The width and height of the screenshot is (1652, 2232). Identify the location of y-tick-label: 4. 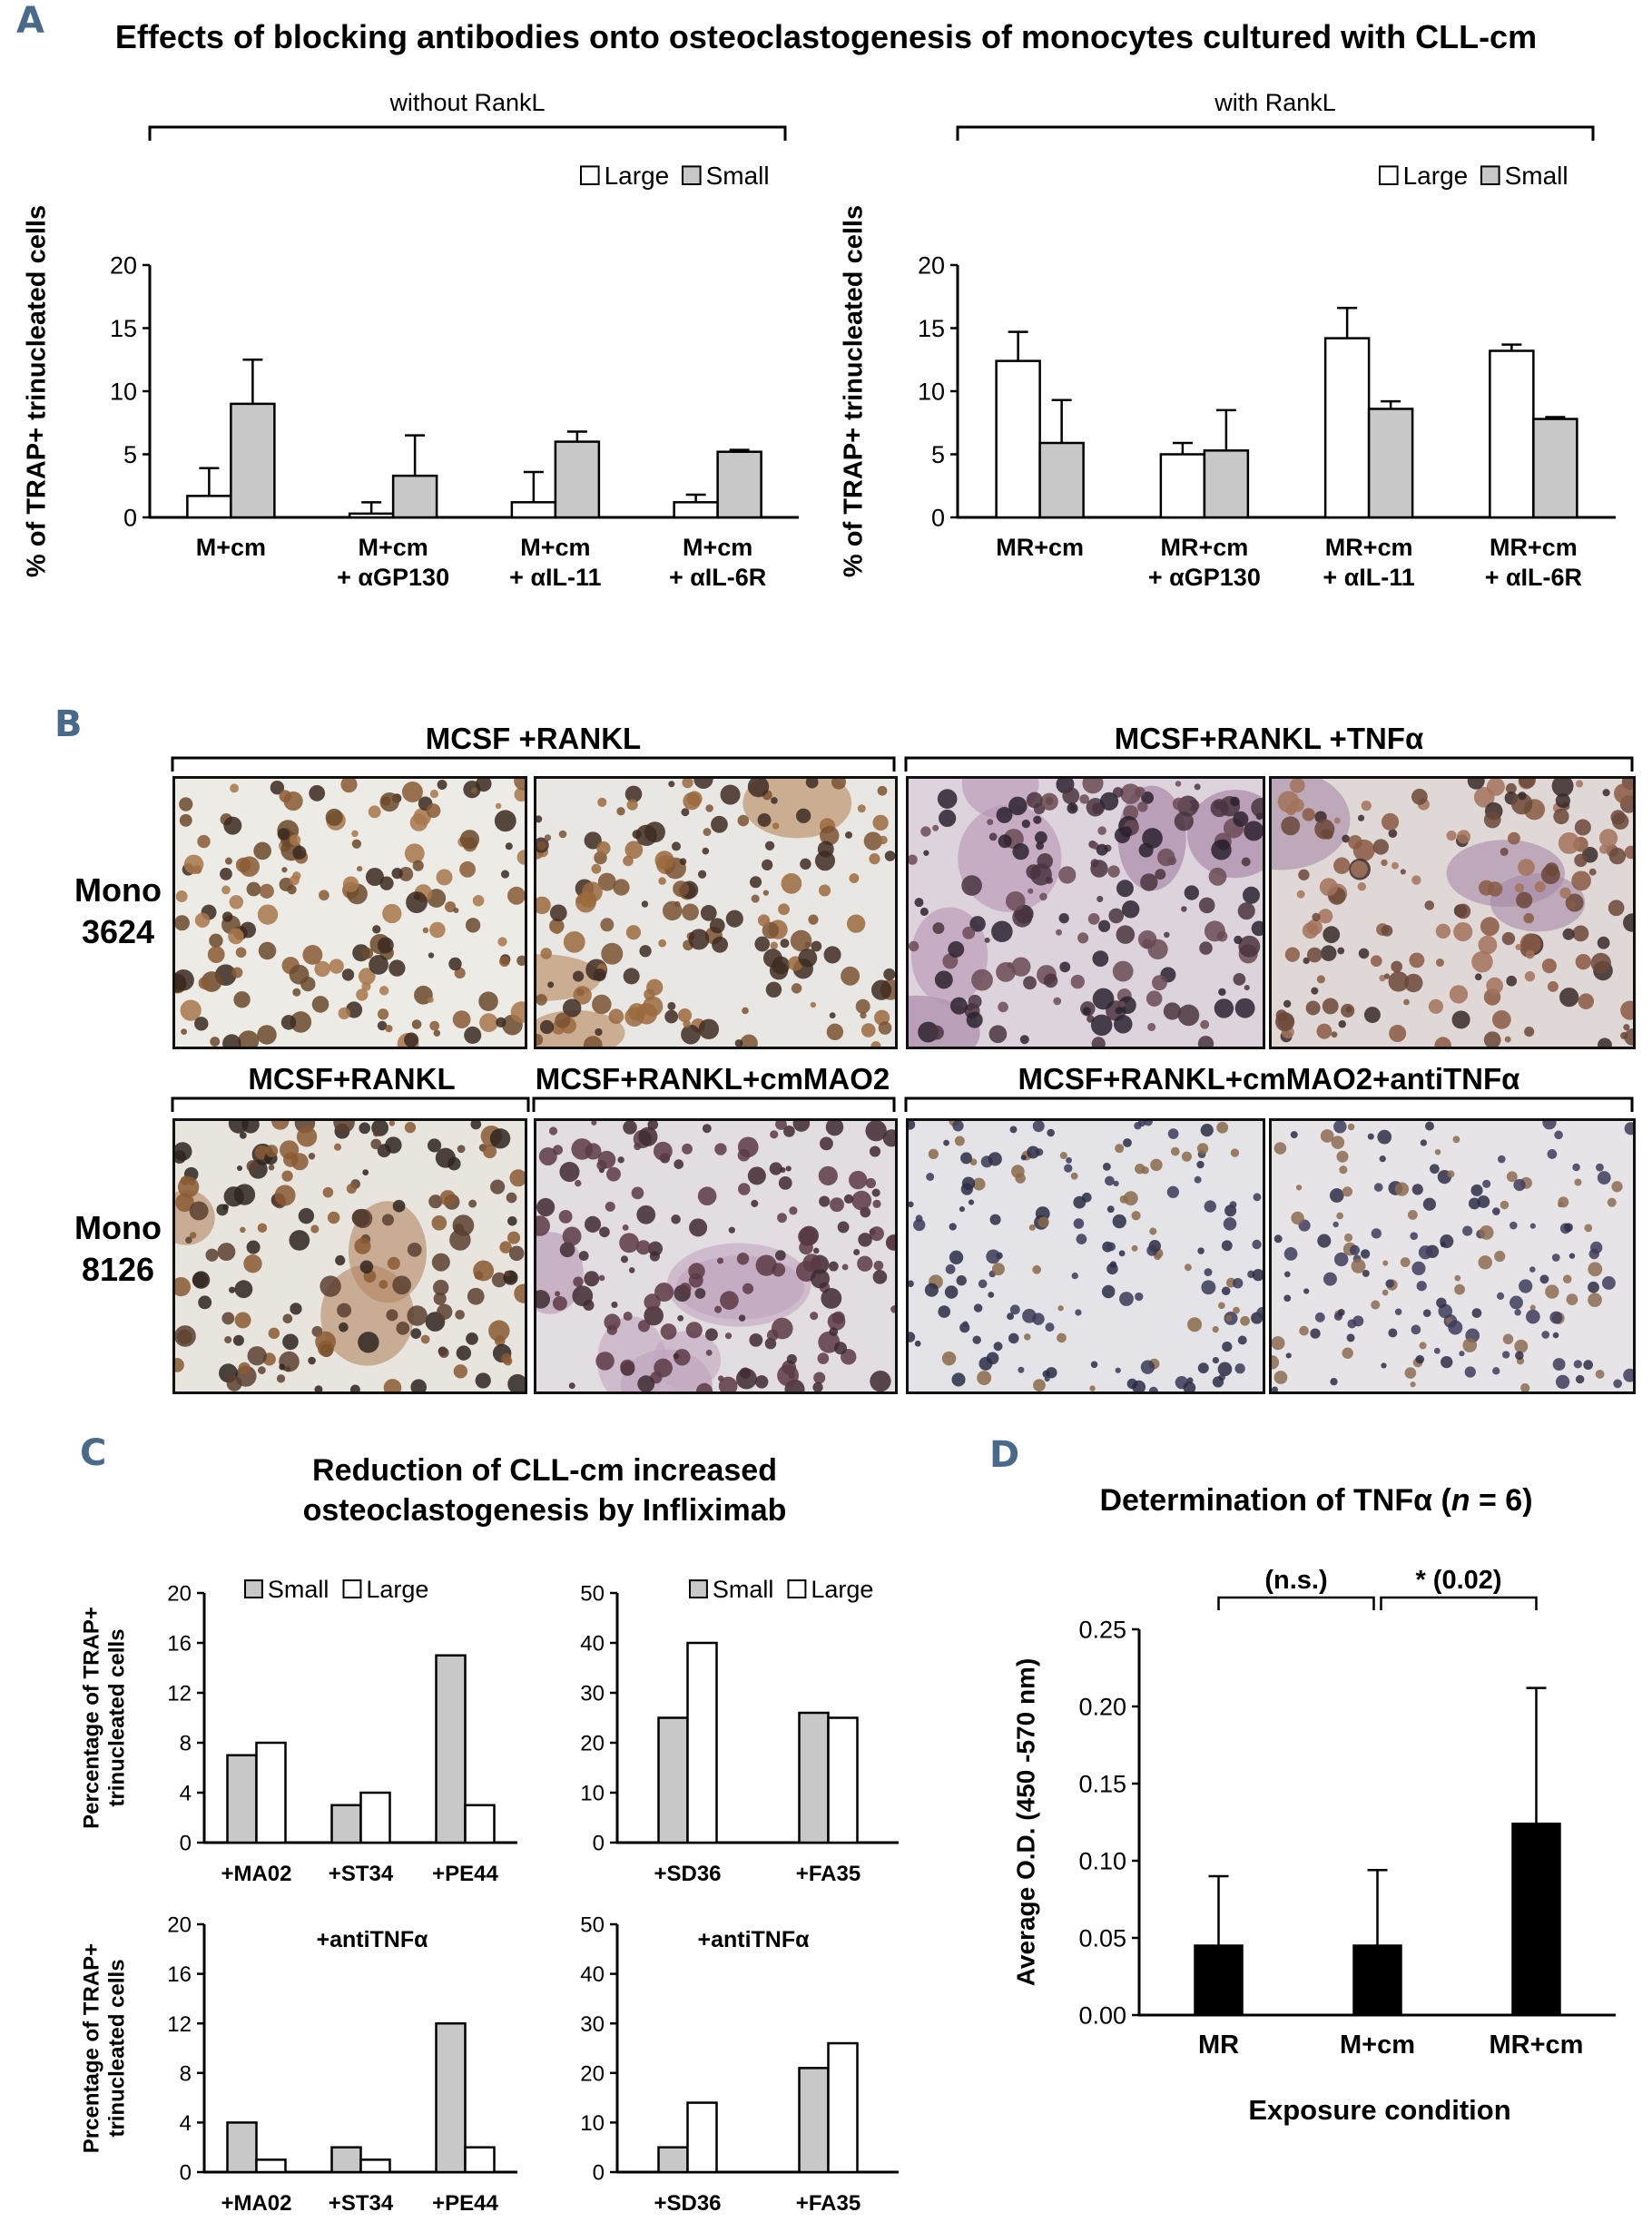
(186, 2123).